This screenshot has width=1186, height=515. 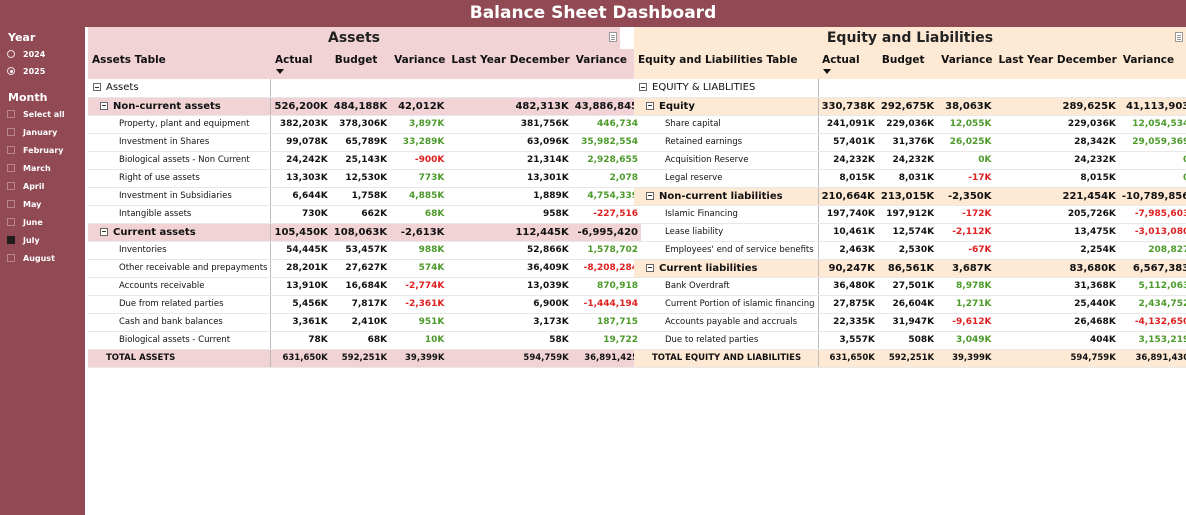 What do you see at coordinates (25, 222) in the screenshot?
I see `month-option: June` at bounding box center [25, 222].